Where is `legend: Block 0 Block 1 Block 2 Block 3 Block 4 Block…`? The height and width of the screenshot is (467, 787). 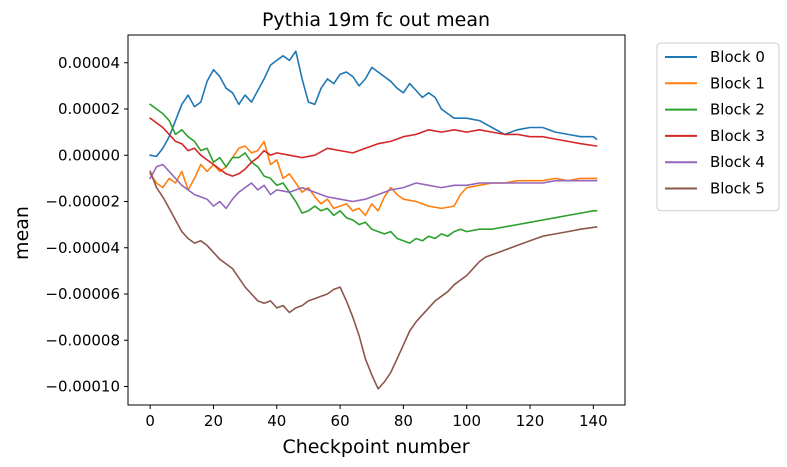
legend: Block 0 Block 1 Block 2 Block 3 Block 4 Block… is located at coordinates (718, 127).